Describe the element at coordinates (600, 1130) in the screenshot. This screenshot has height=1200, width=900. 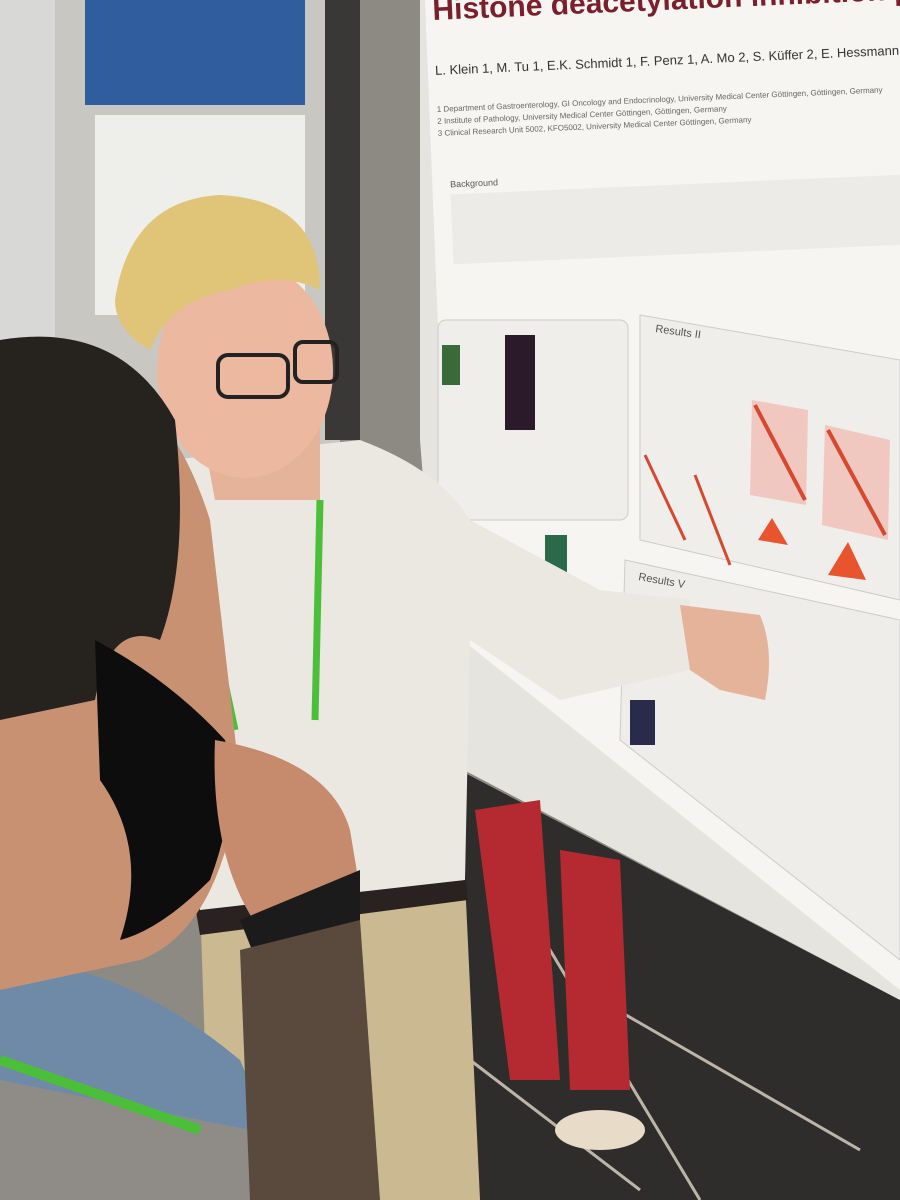
I see `passerby-shoe` at that location.